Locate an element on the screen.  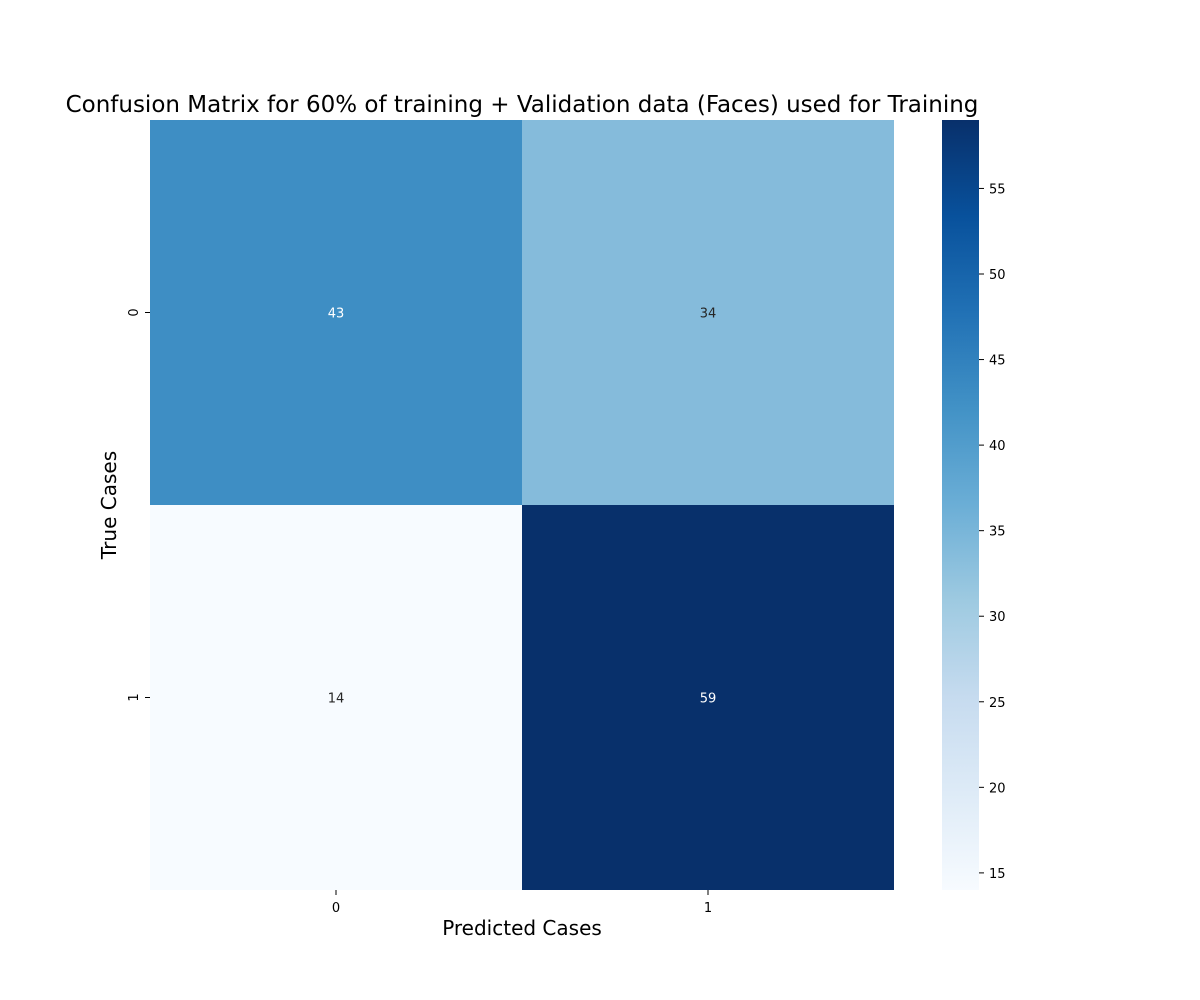
colorbar-tick-label: 15 is located at coordinates (997, 874).